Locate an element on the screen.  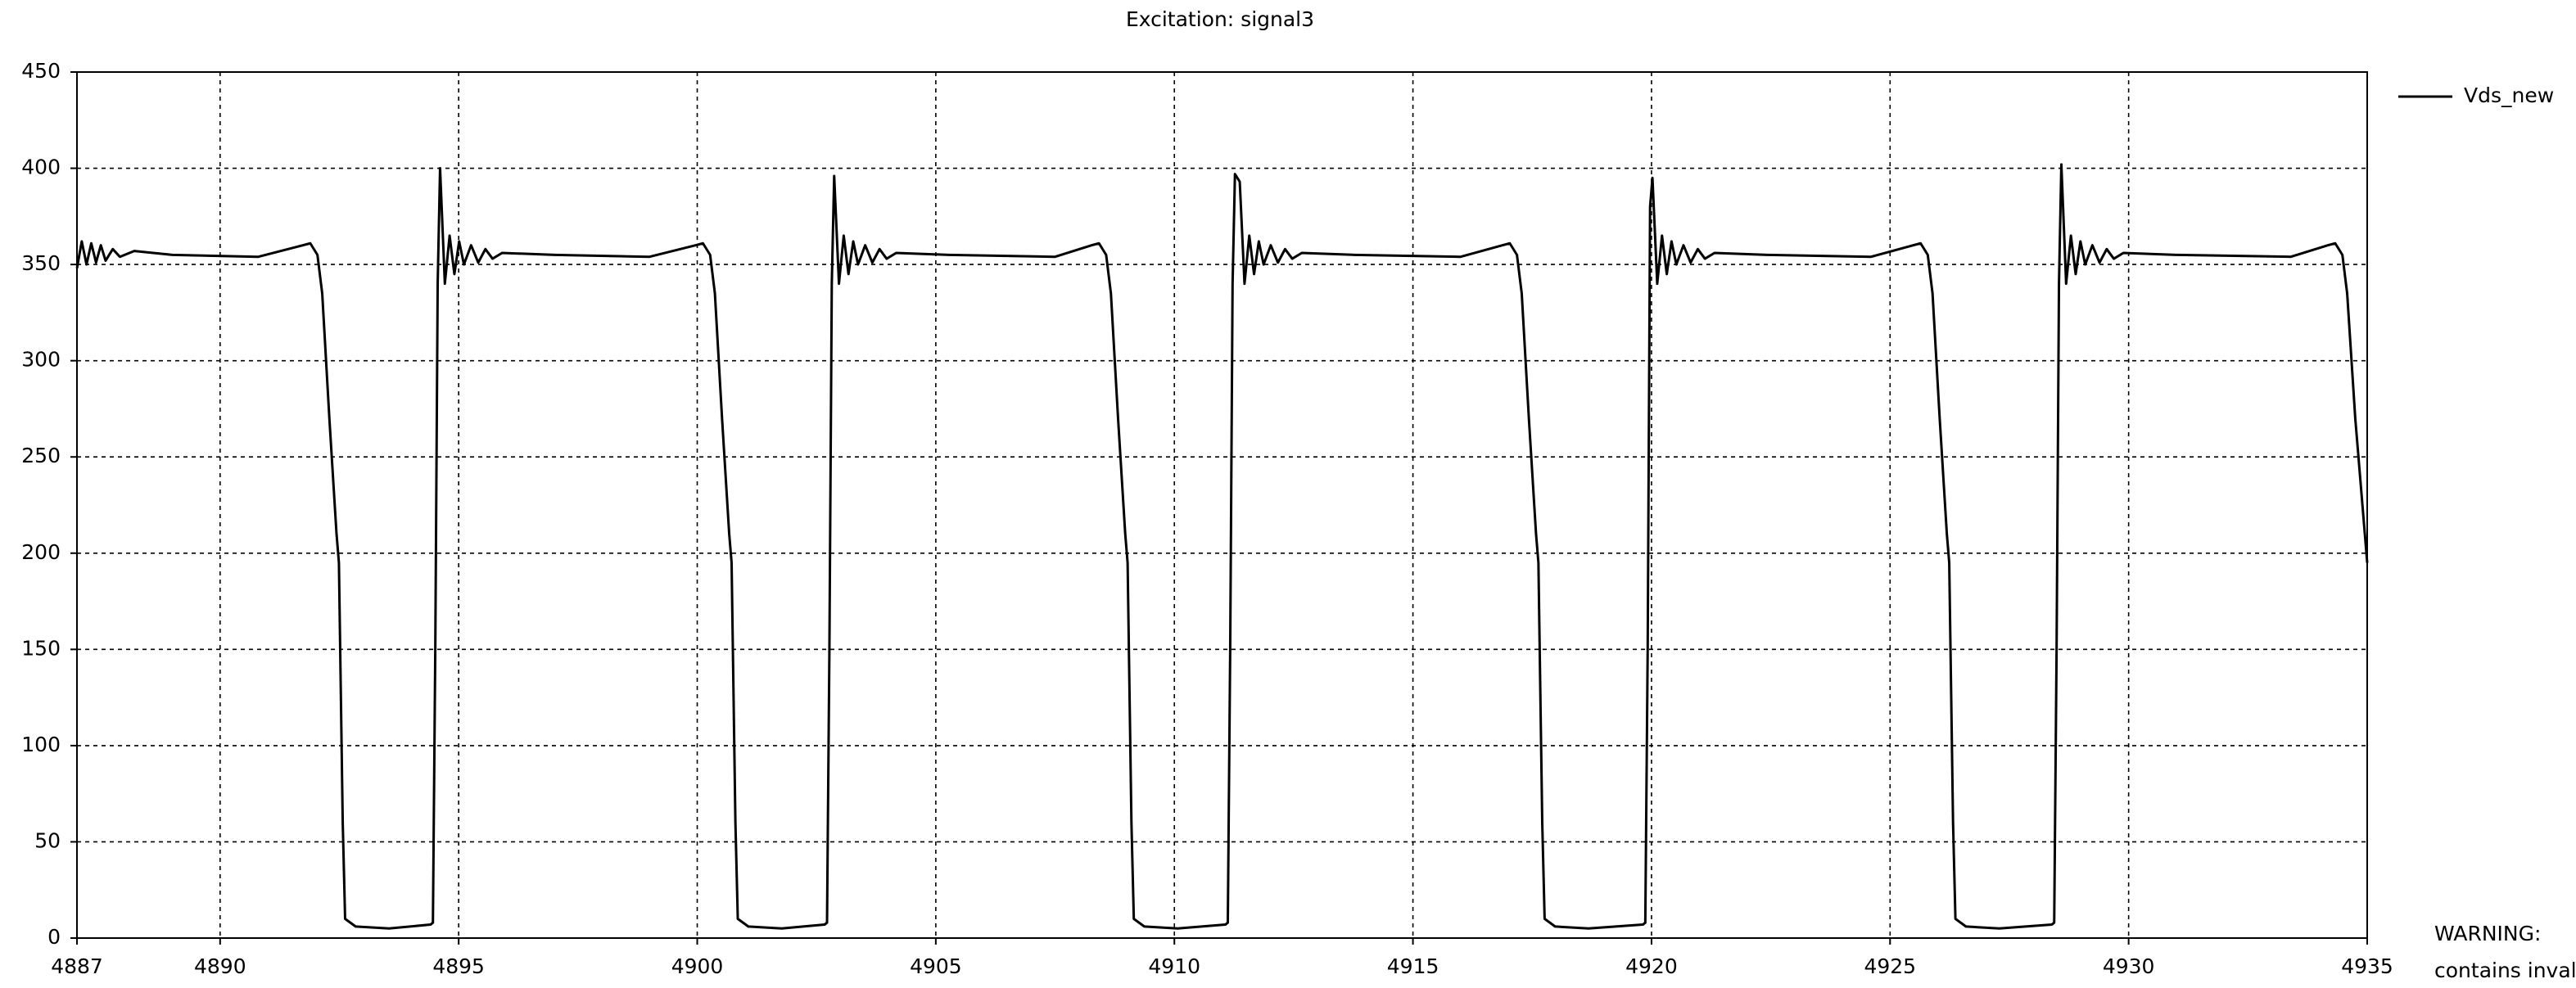
chart-title: Excitation: signal3 is located at coordinates (1220, 19).